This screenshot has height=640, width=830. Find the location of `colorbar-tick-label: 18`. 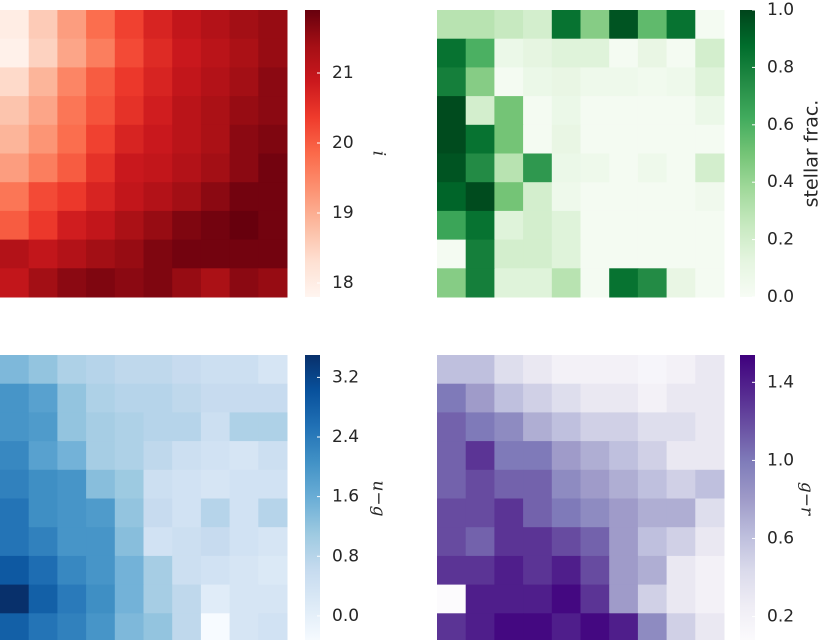

colorbar-tick-label: 18 is located at coordinates (343, 283).